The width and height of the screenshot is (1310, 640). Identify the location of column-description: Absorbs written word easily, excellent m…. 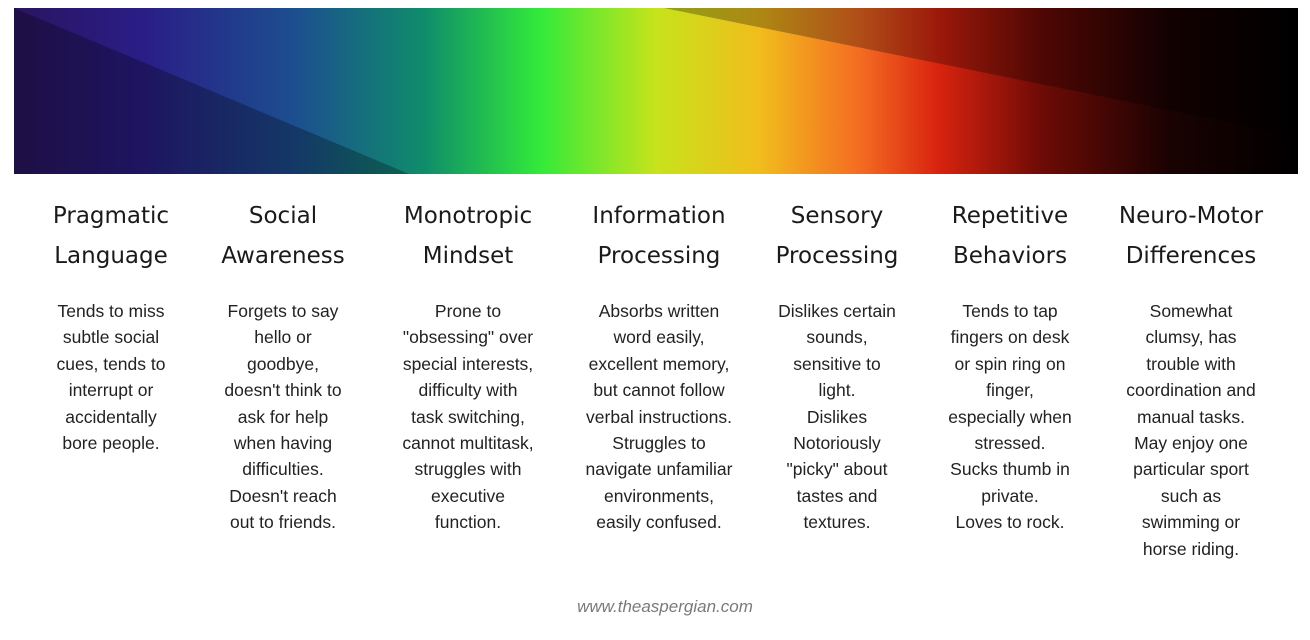
(659, 417).